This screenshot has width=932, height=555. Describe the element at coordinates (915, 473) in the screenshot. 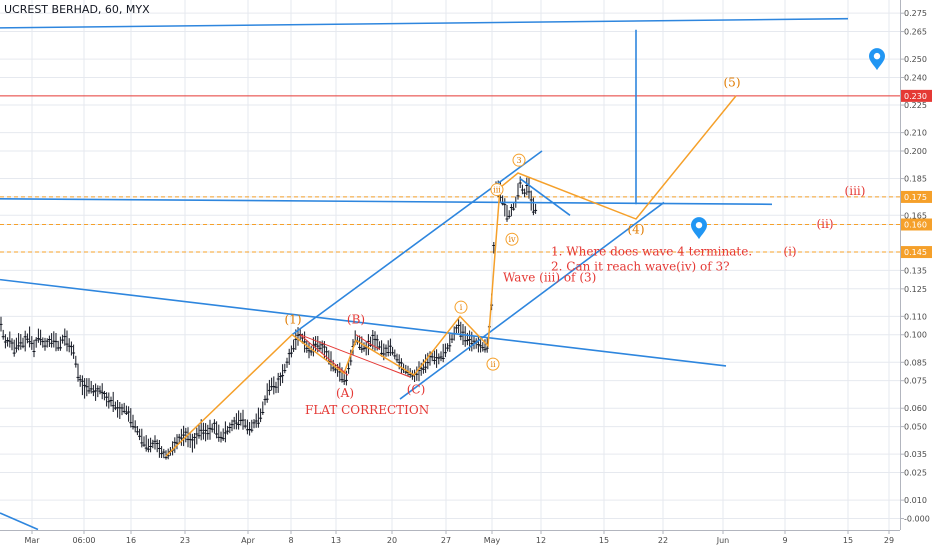

I see `price-tick-label: 0.025` at that location.